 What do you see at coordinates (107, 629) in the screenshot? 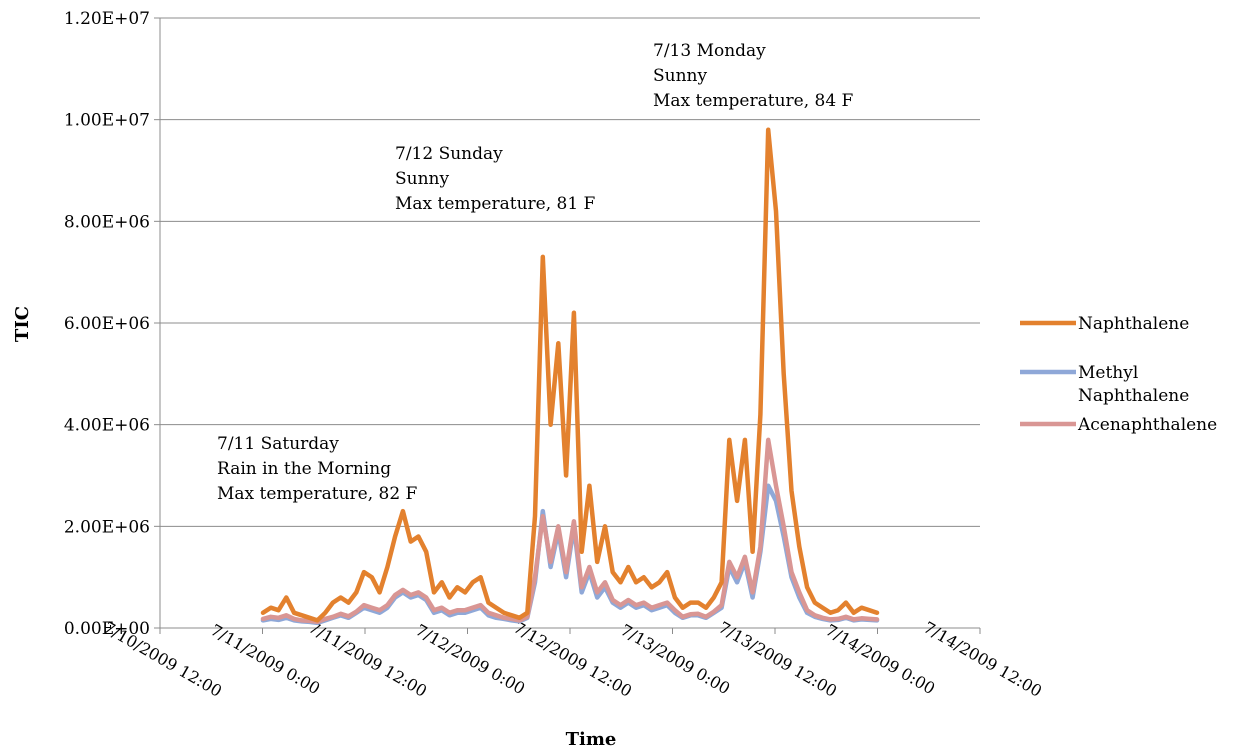
I see `y-tick-label: 0.00E+00` at bounding box center [107, 629].